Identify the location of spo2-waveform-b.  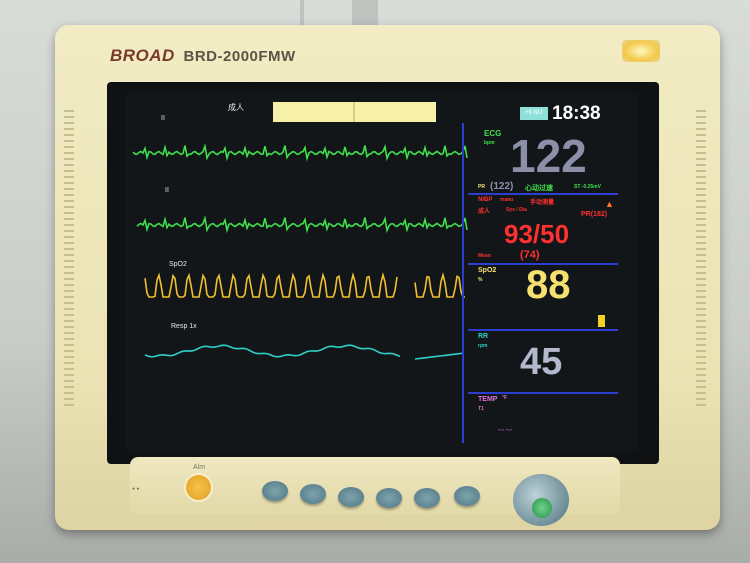
(439, 285).